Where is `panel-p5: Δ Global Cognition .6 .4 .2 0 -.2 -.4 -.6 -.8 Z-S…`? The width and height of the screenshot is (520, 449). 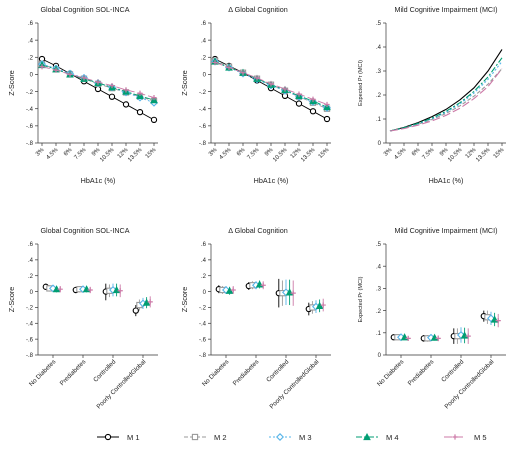 panel-p5: Δ Global Cognition .6 .4 .2 0 -.2 -.4 -.6 -.8 Z-S… is located at coordinates (255, 318).